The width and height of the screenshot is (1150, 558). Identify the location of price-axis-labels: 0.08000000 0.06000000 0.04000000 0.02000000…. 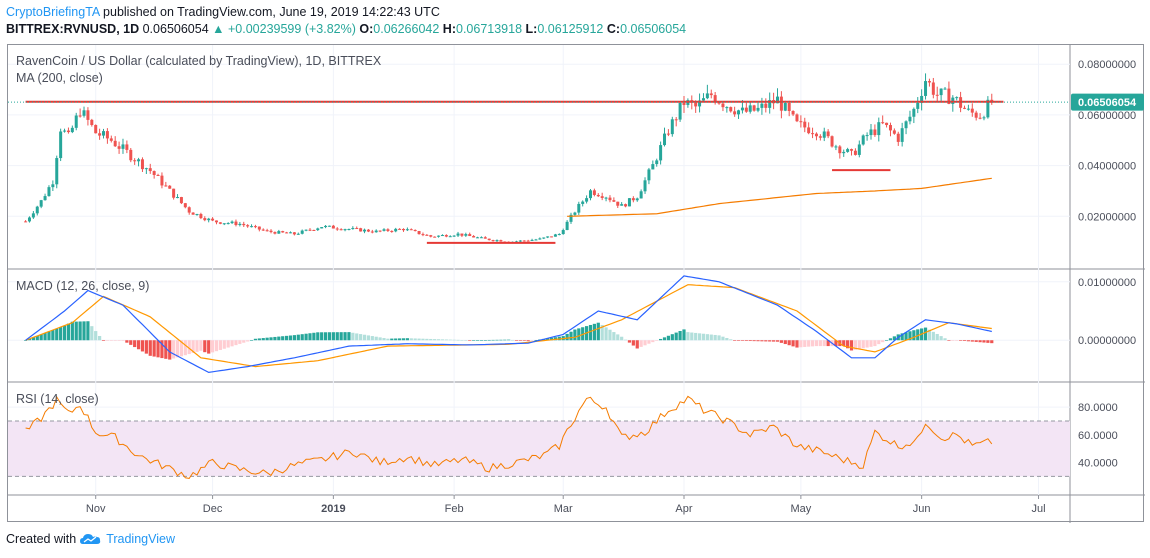
(1107, 264).